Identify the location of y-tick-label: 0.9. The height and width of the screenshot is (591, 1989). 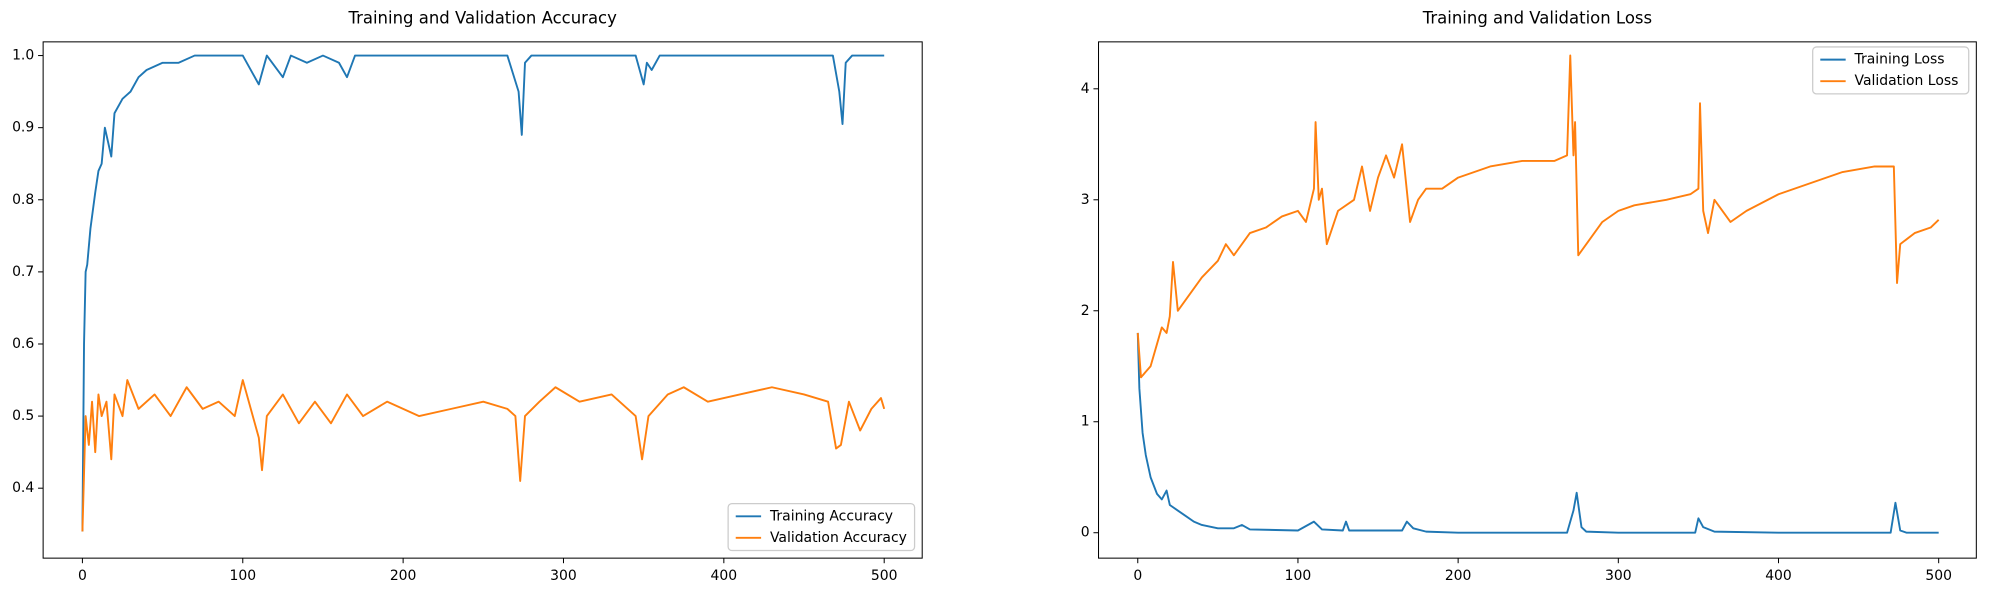
(23, 128).